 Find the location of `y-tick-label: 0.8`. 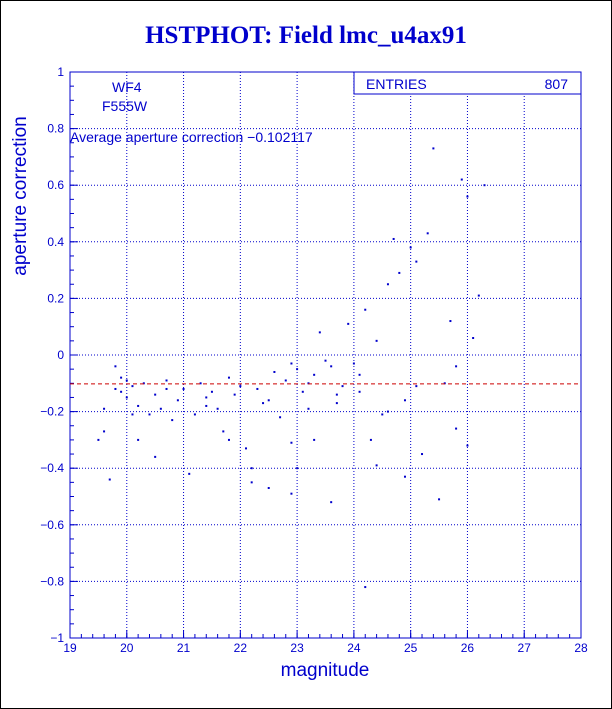

y-tick-label: 0.8 is located at coordinates (55, 129).